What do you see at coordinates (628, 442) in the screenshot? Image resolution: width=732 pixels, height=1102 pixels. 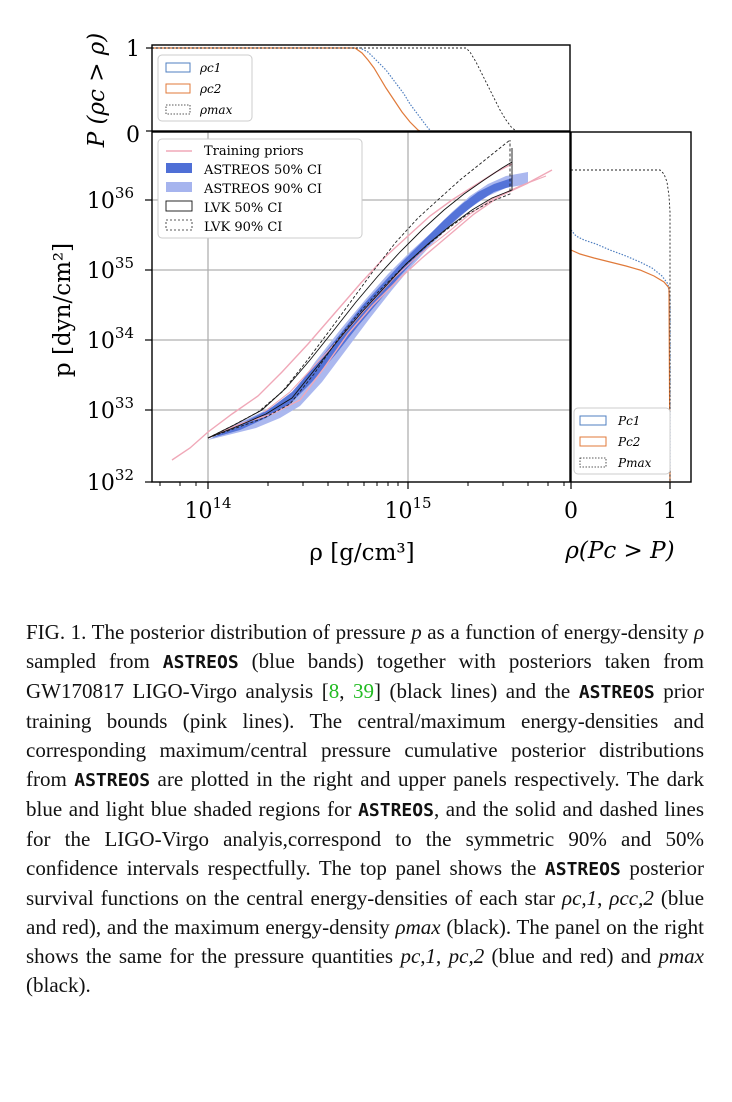 I see `right-legend-p-c2: Pc2` at bounding box center [628, 442].